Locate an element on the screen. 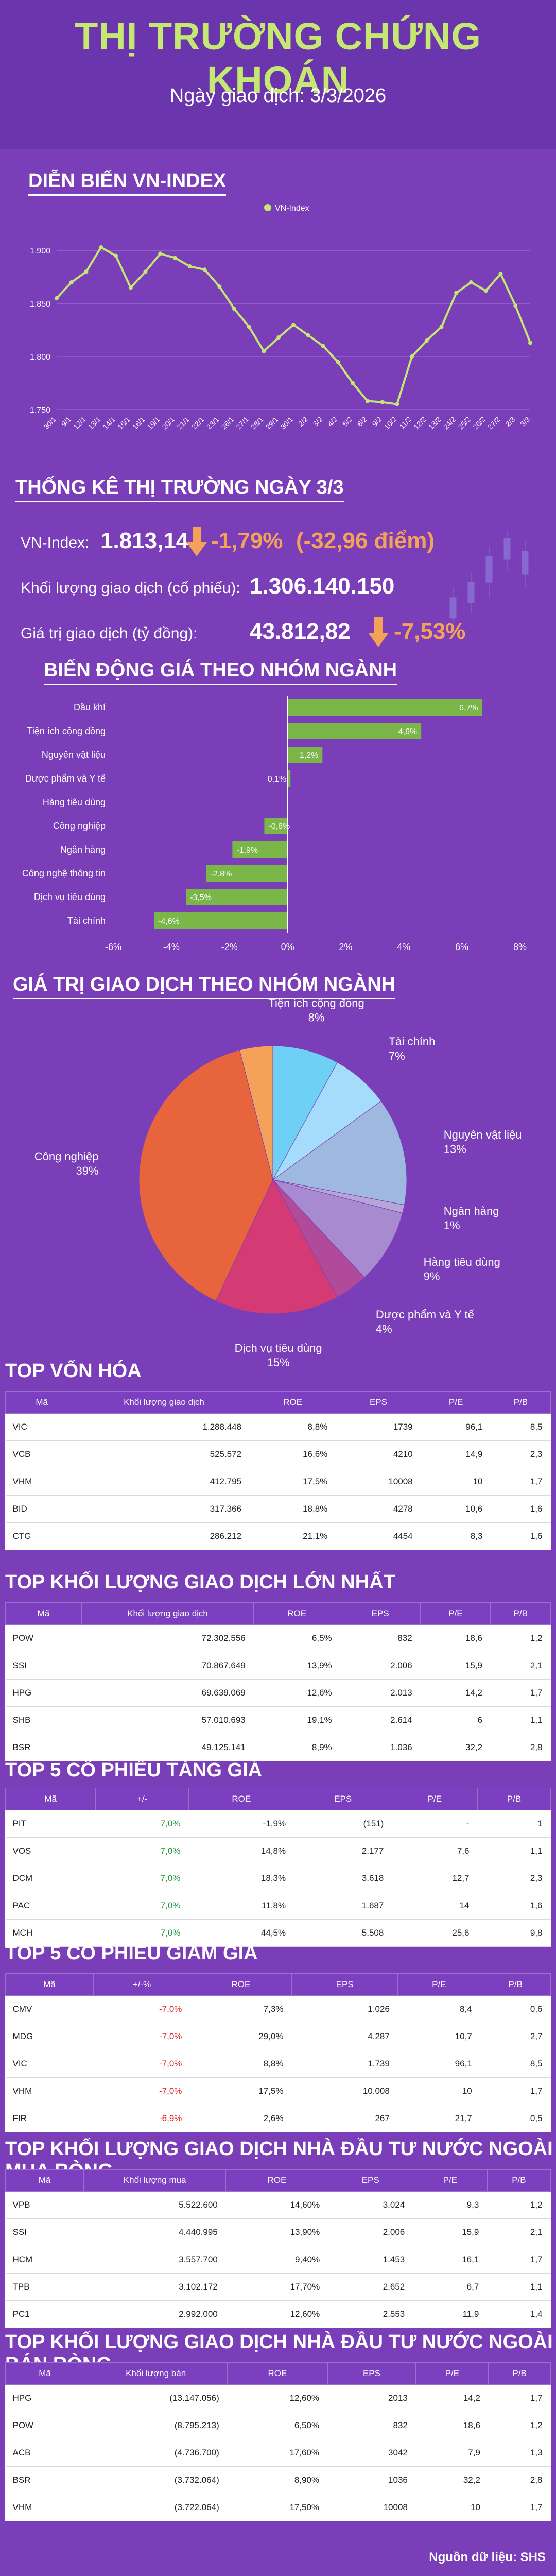 This screenshot has height=2576, width=556. table-cell: -7,0% is located at coordinates (141, 2091).